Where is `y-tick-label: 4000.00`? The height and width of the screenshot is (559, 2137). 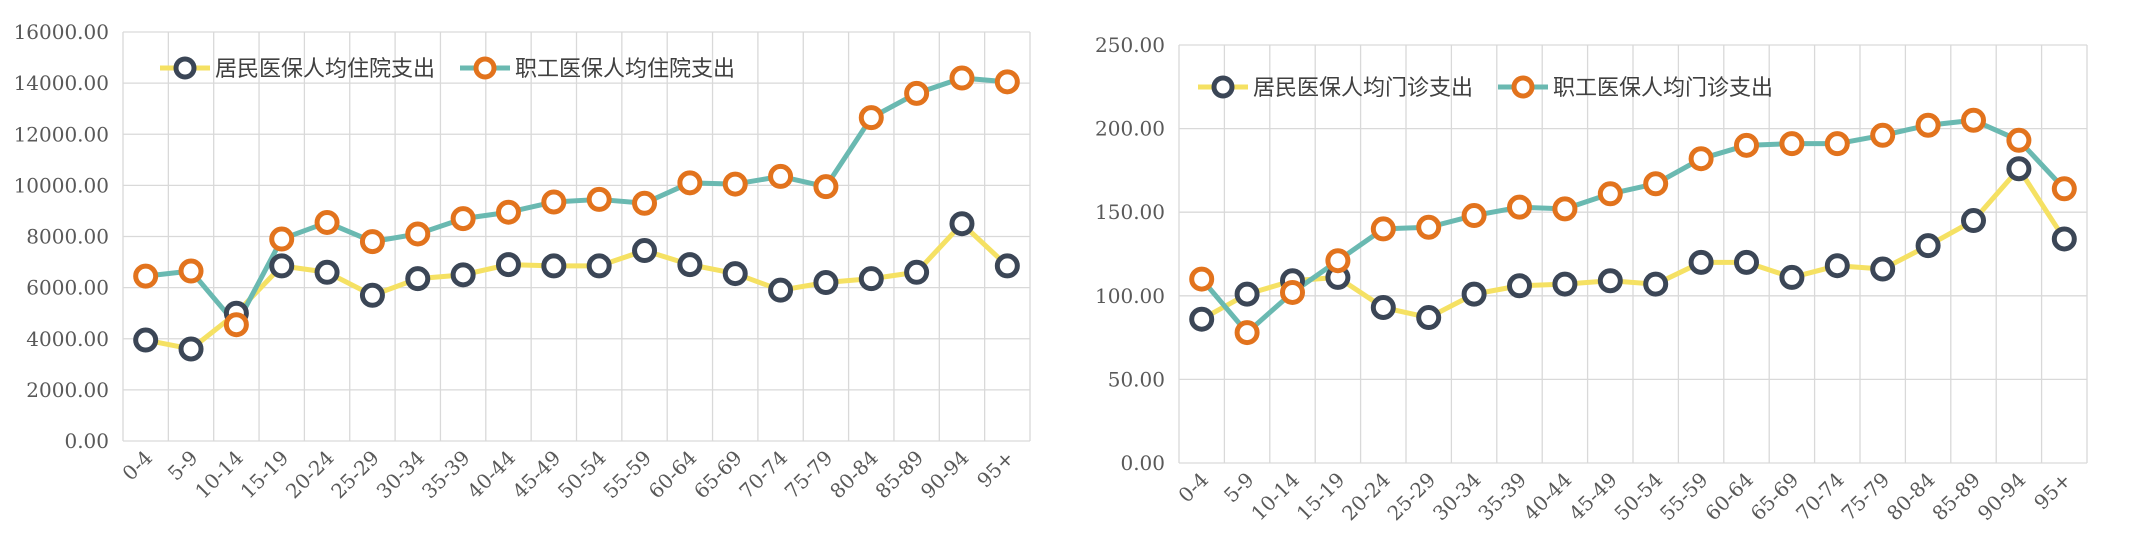
y-tick-label: 4000.00 is located at coordinates (67, 339).